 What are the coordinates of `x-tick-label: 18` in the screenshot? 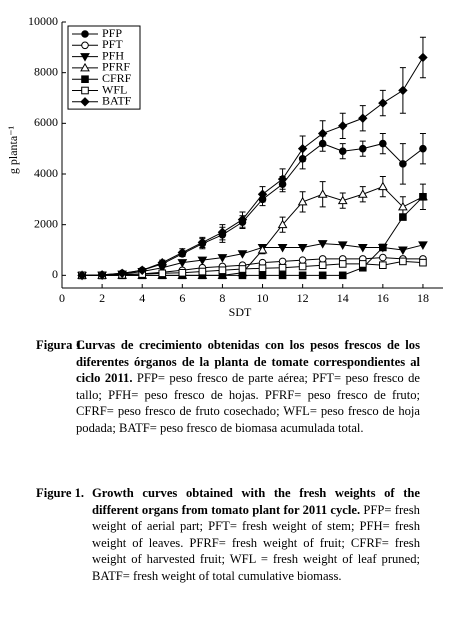 It's located at (423, 298).